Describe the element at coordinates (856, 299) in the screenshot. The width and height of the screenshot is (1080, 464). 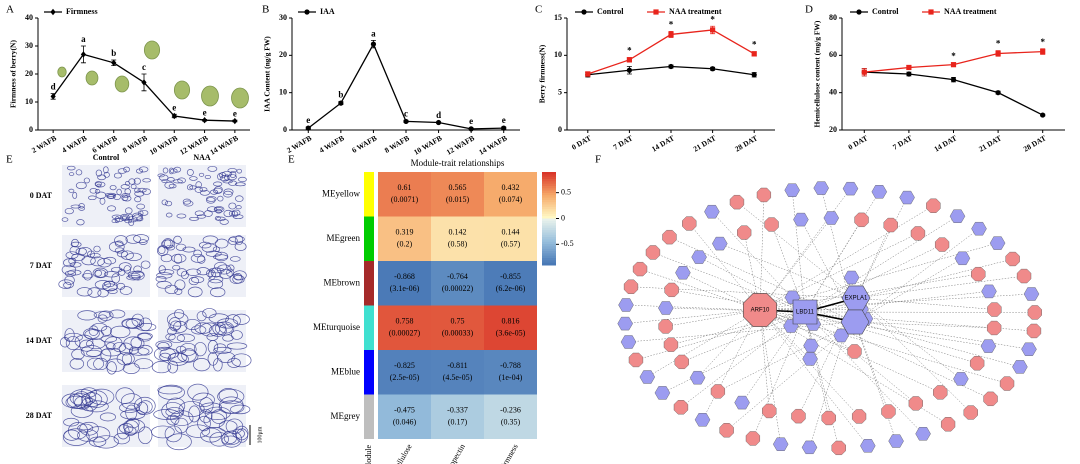
I see `hub-label: EXPLA1` at that location.